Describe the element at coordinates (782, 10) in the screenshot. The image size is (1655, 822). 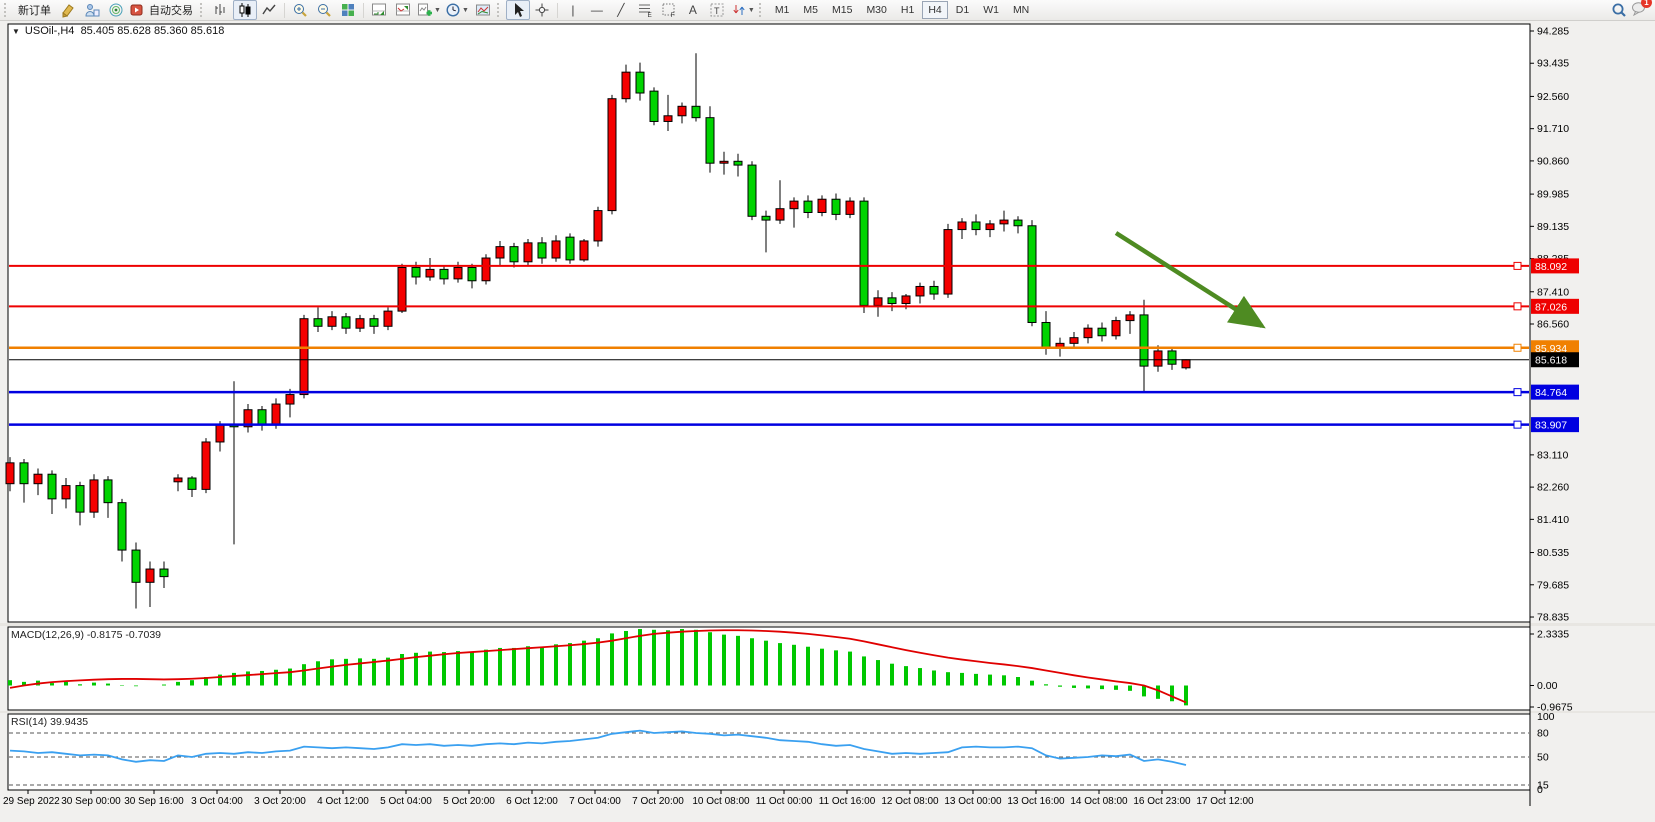
I see `timeframe-M1: M1` at that location.